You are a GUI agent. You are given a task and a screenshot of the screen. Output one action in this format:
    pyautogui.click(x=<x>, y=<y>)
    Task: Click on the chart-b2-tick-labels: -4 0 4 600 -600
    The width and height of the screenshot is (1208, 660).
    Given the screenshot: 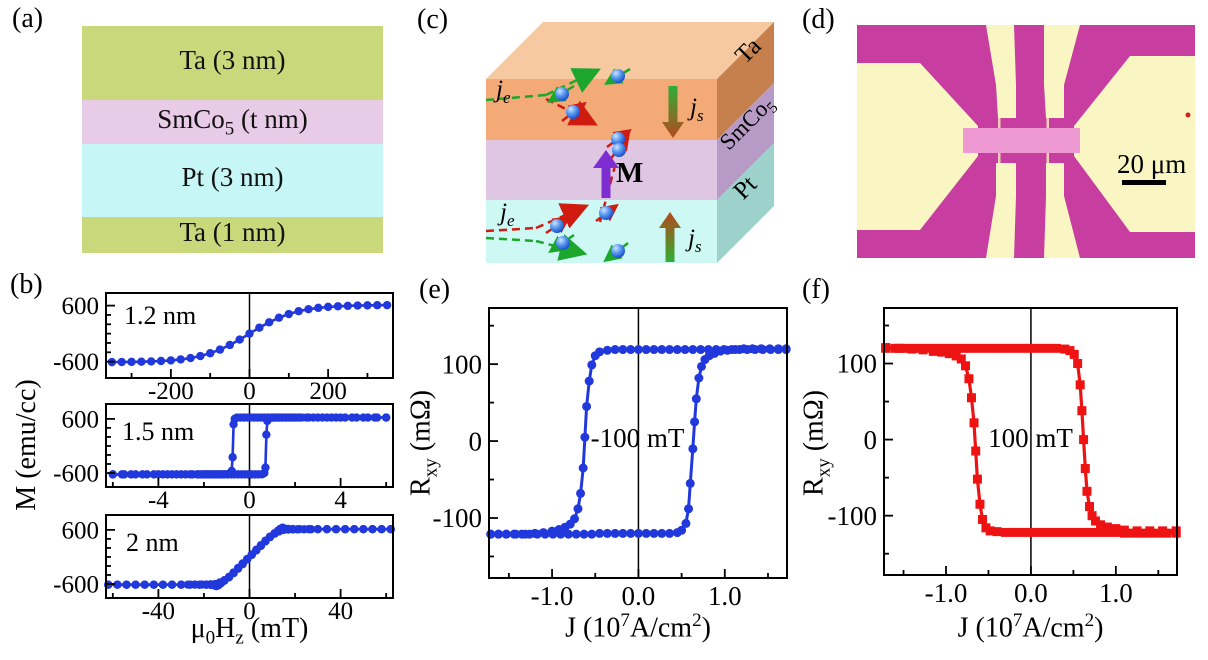 What is the action you would take?
    pyautogui.click(x=200, y=460)
    